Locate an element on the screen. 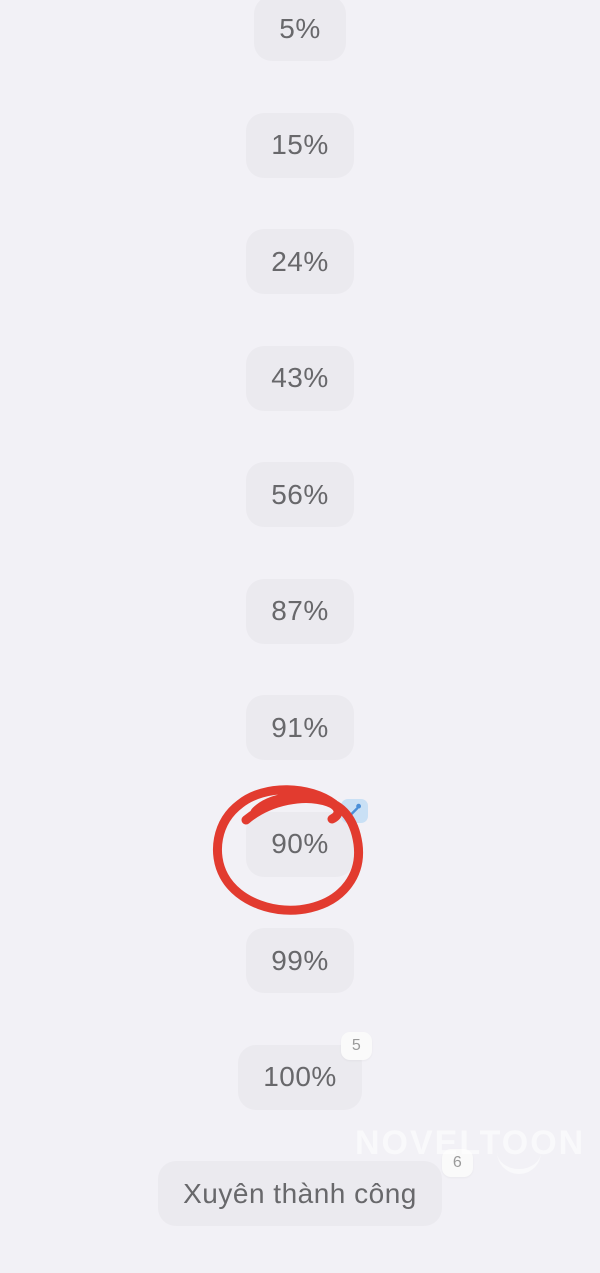  message-bubble: Xuyên thành công 6 is located at coordinates (315, 1187).